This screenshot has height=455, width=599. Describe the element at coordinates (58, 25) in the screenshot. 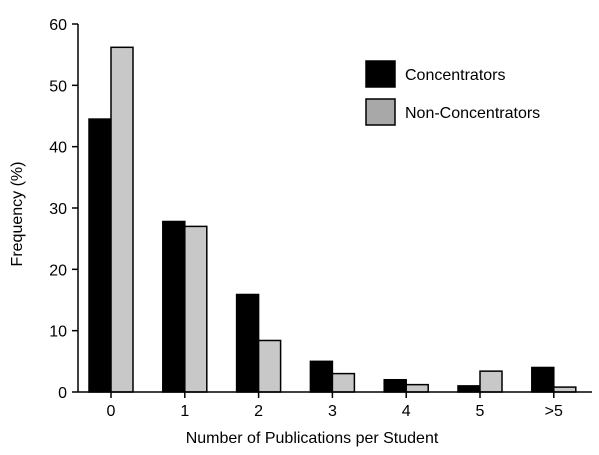

I see `y-tick-label-60: 60` at that location.